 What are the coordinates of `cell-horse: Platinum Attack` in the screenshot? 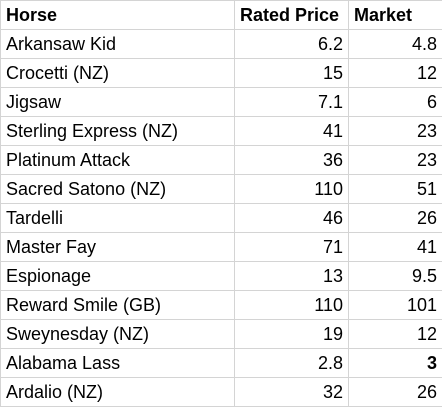 It's located at (117, 160).